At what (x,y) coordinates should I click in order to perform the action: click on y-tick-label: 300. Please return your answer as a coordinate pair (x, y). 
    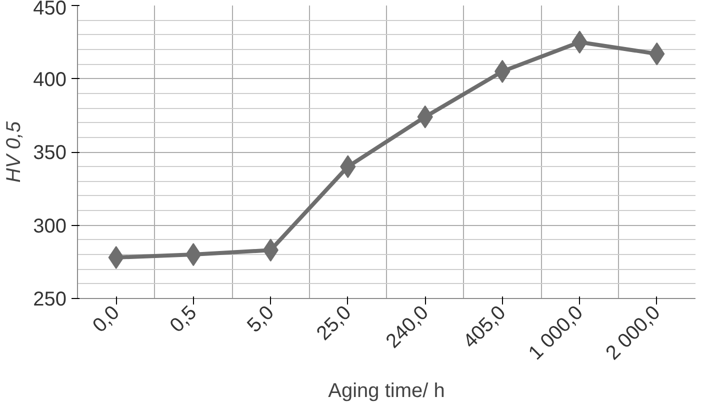
    Looking at the image, I should click on (50, 226).